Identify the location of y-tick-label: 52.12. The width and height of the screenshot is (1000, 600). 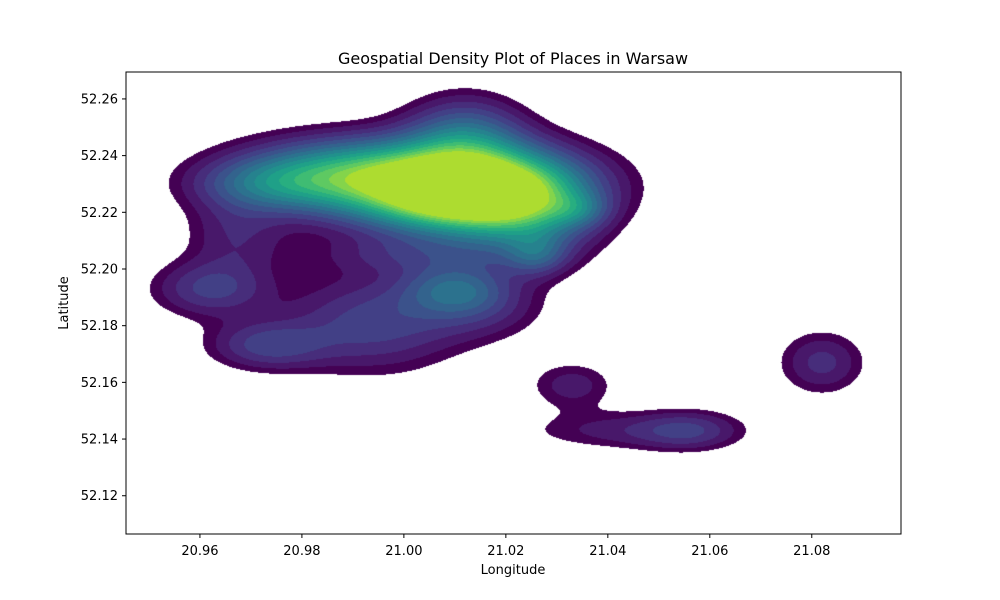
(99, 496).